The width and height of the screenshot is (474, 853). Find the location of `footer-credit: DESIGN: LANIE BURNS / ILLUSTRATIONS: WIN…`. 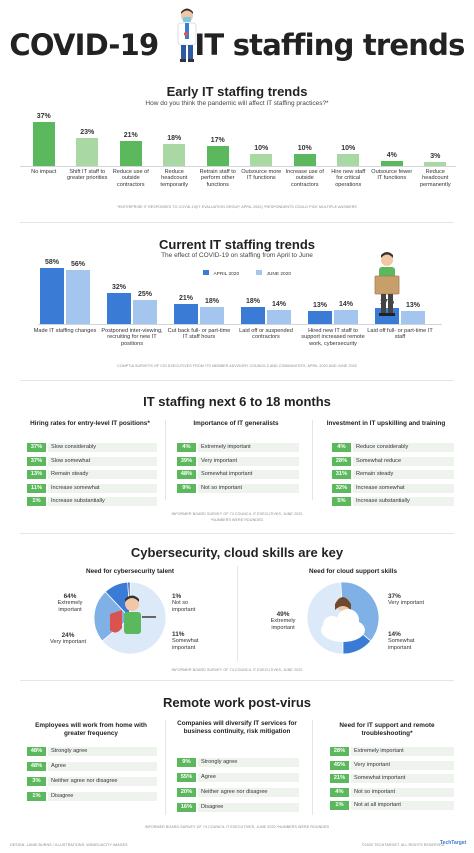

footer-credit: DESIGN: LANIE BURNS / ILLUSTRATIONS: WIN… is located at coordinates (69, 845).